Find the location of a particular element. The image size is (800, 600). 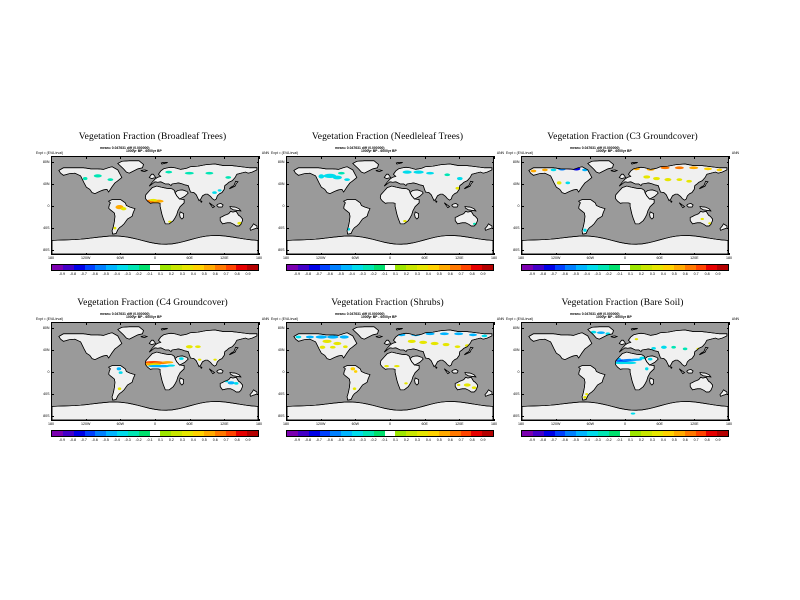

y-tick-label: 40S is located at coordinates (516, 393).